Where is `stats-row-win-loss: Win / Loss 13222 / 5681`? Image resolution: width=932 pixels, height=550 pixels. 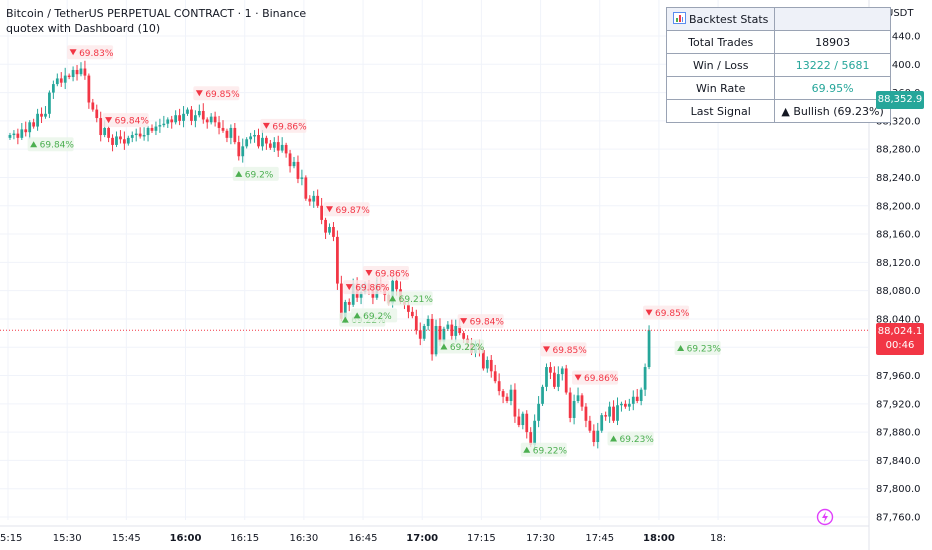
stats-row-win-loss: Win / Loss 13222 / 5681 is located at coordinates (778, 65).